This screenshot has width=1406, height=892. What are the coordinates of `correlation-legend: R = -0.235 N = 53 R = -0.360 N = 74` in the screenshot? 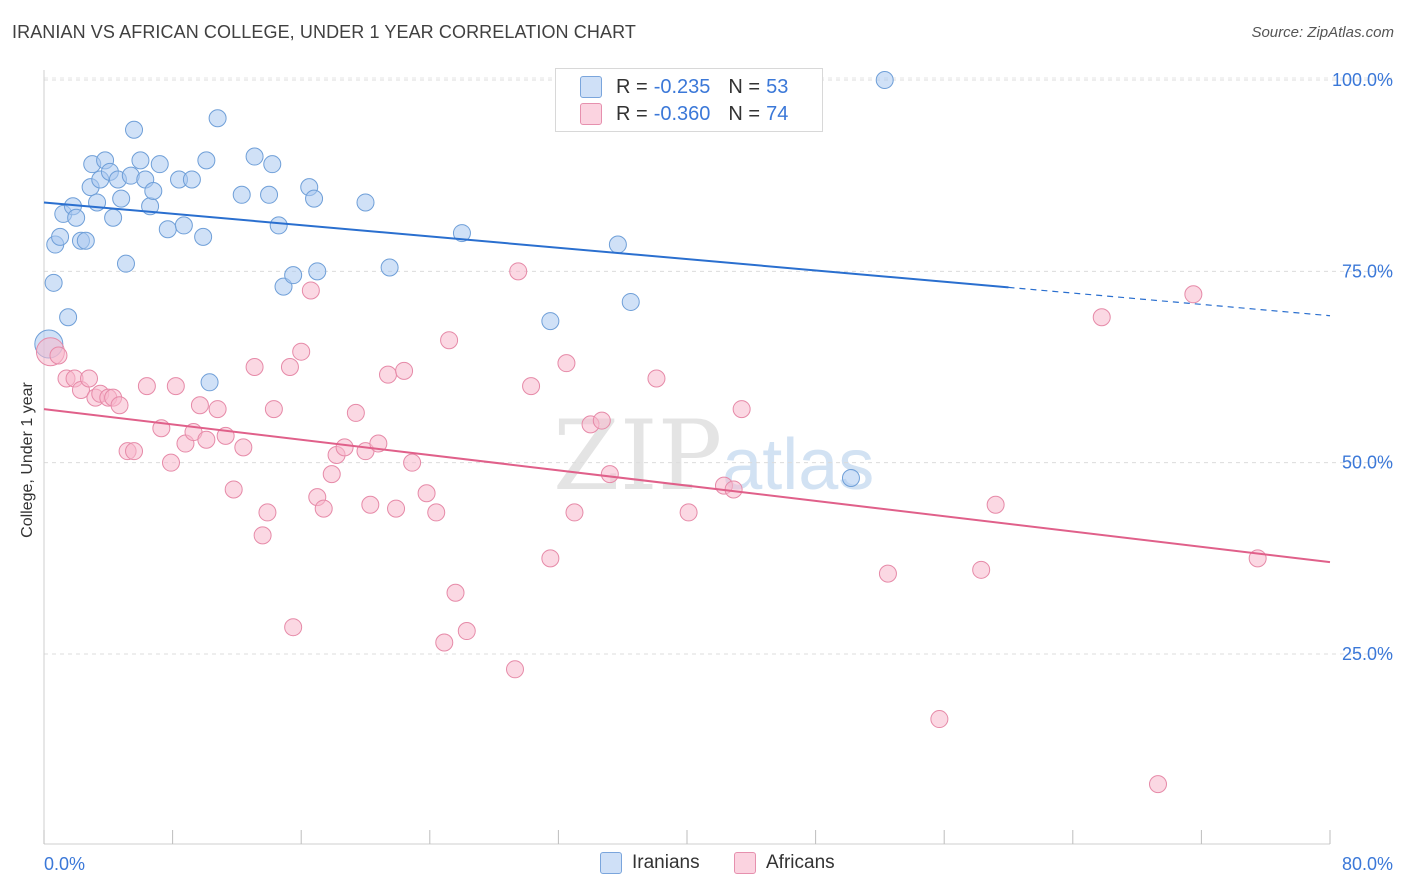 It's located at (689, 100).